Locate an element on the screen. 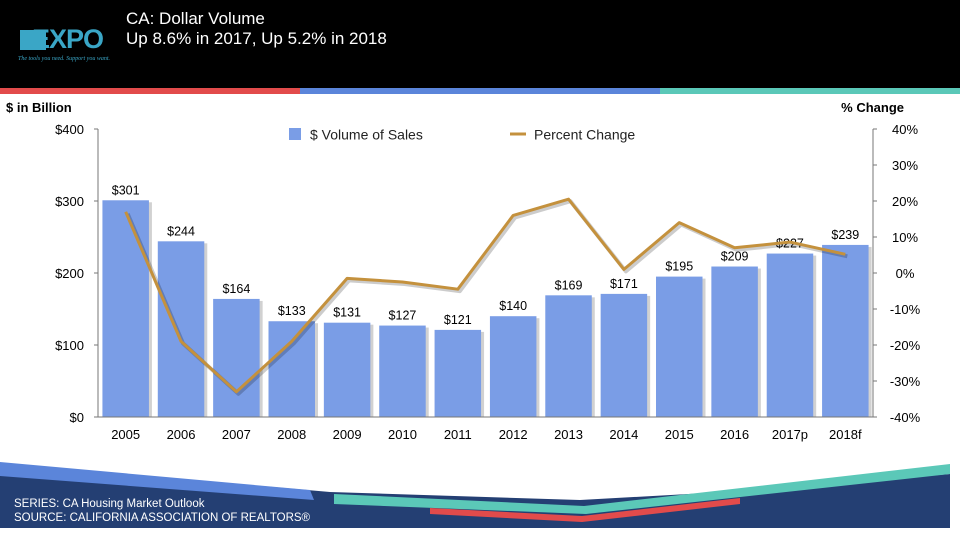 This screenshot has width=960, height=540. x-tick-label-2006: 2006 is located at coordinates (181, 434).